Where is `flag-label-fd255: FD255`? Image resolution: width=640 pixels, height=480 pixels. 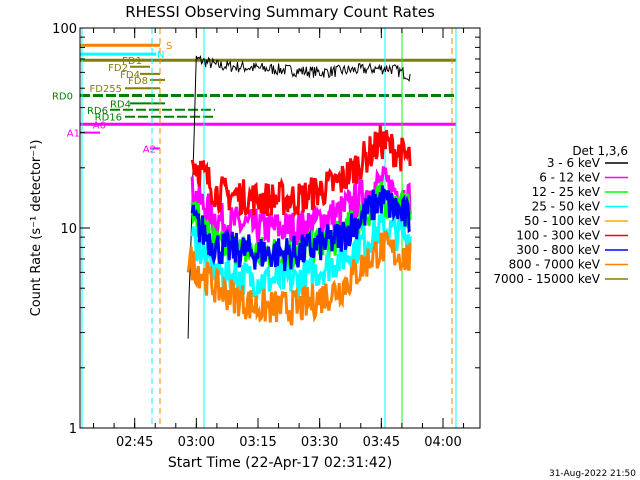
flag-label-fd255: FD255 is located at coordinates (105, 89).